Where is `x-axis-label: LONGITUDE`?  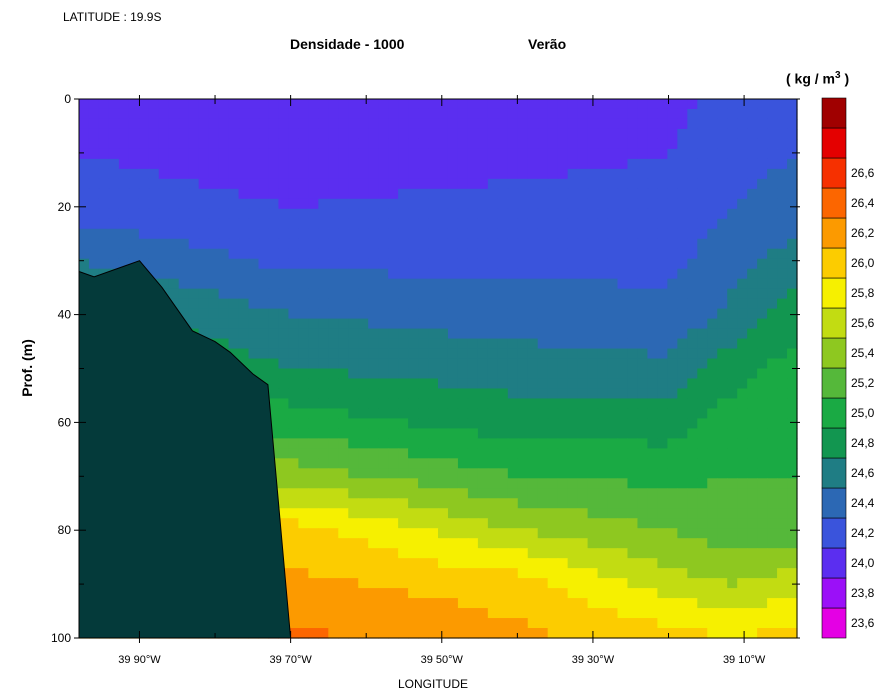 x-axis-label: LONGITUDE is located at coordinates (433, 684).